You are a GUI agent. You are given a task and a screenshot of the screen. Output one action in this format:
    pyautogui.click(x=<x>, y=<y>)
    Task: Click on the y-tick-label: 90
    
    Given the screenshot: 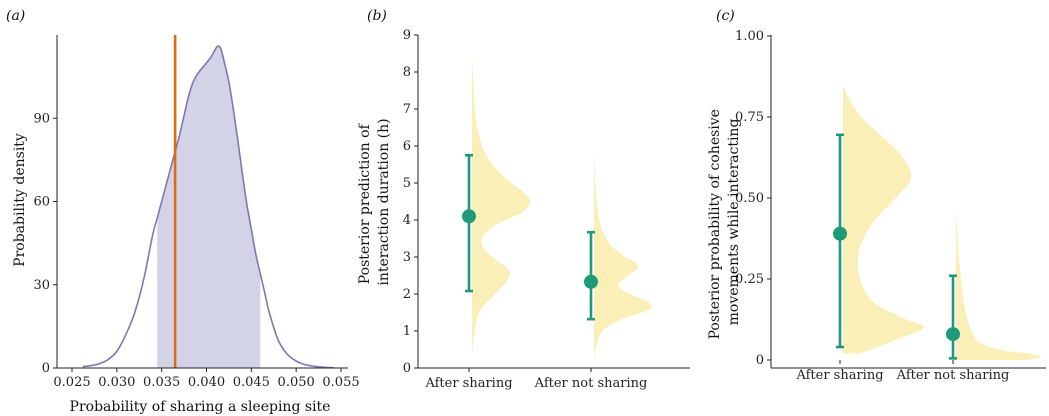 What is the action you would take?
    pyautogui.click(x=41, y=118)
    